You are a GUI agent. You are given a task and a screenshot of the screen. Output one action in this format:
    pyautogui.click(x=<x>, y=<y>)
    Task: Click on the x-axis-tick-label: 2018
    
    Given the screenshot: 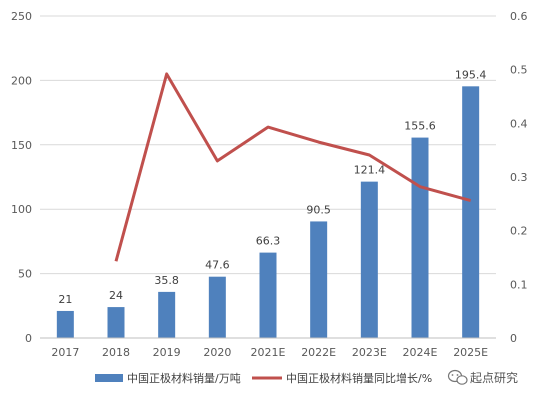 What is the action you would take?
    pyautogui.click(x=116, y=352)
    